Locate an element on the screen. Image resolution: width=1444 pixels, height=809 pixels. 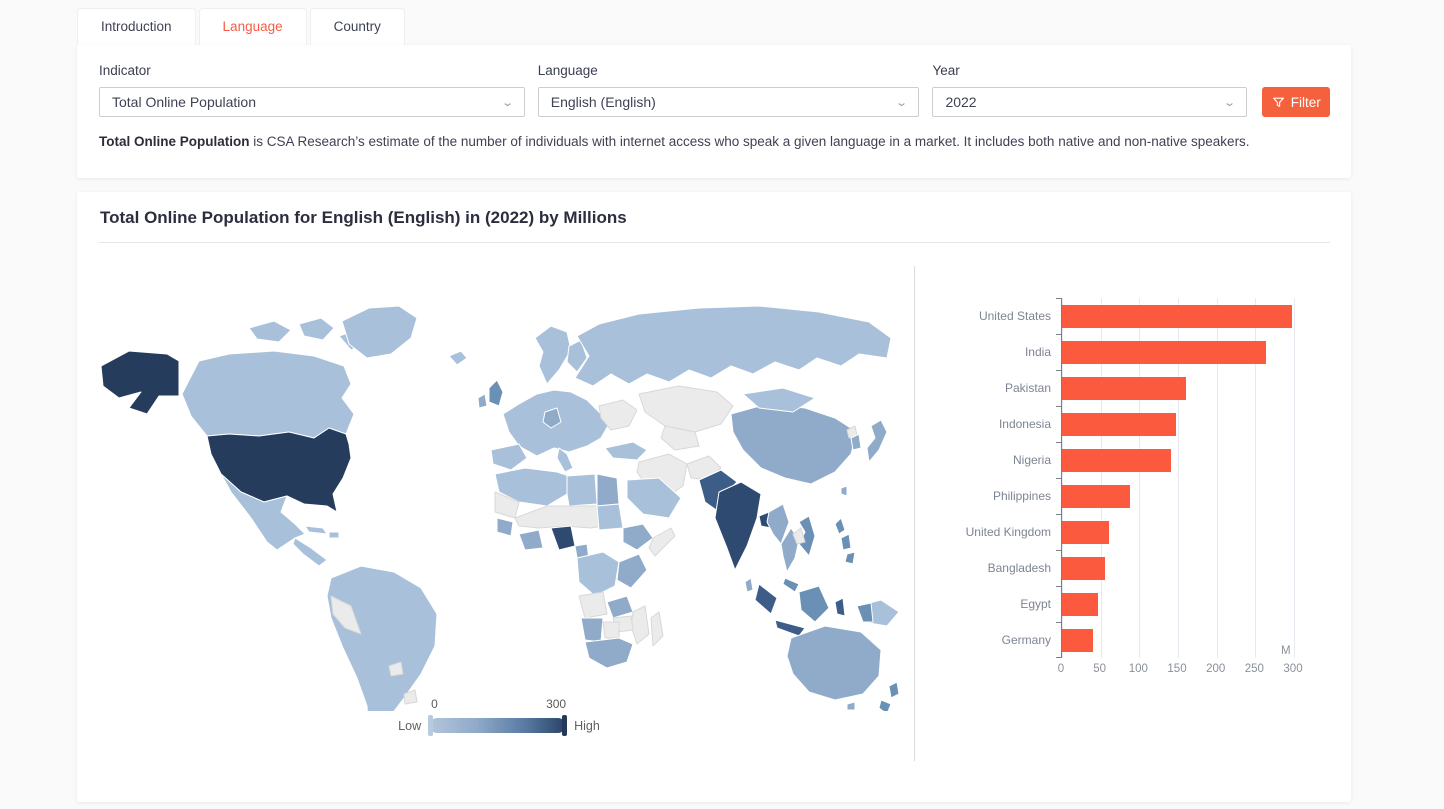
language-select: English (English) ⌄ is located at coordinates (728, 102).